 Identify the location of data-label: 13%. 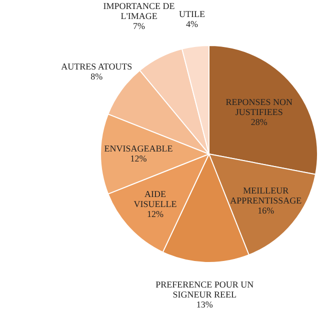
(205, 304).